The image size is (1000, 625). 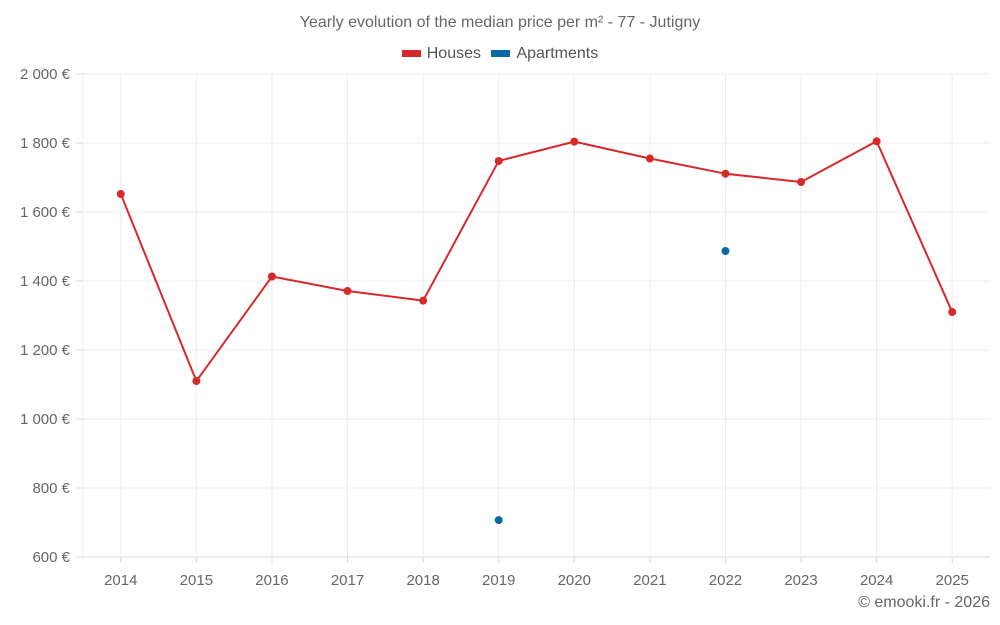 What do you see at coordinates (876, 580) in the screenshot?
I see `x-tick-label: 2024` at bounding box center [876, 580].